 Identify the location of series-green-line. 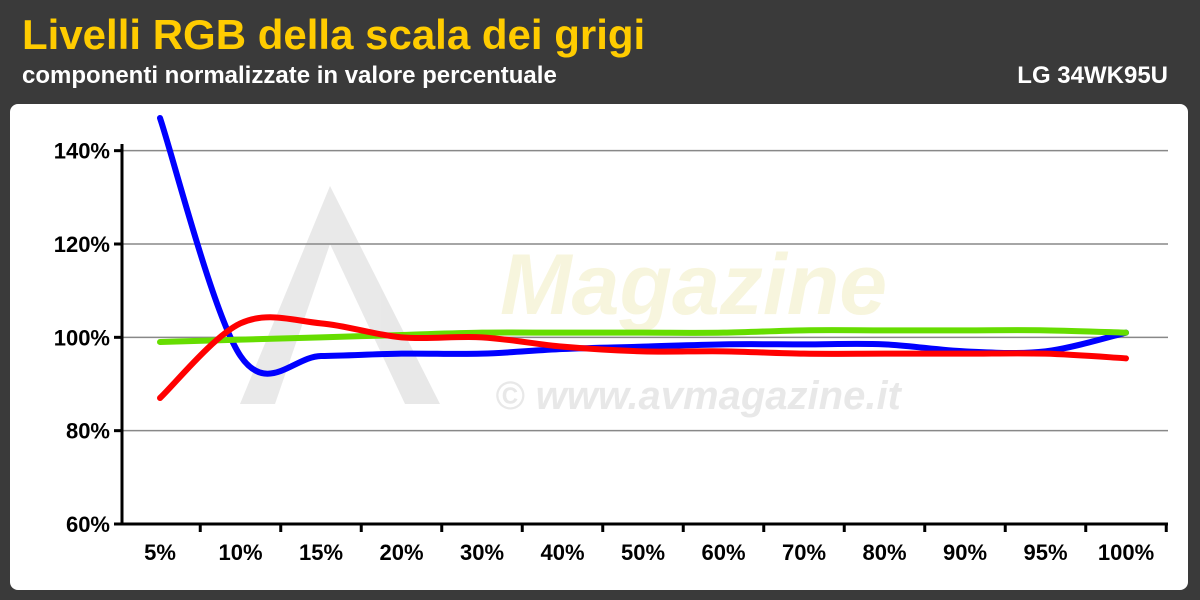
(643, 336).